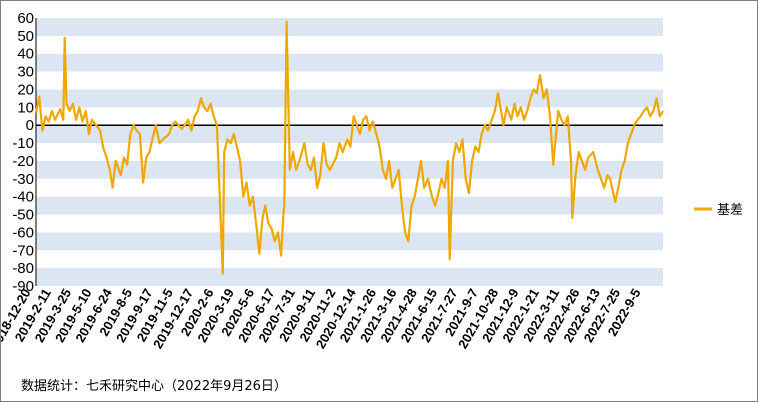 The image size is (758, 402). Describe the element at coordinates (154, 386) in the screenshot. I see `source-note: 数据统计：七禾研究中心（2022年9月26日）` at that location.